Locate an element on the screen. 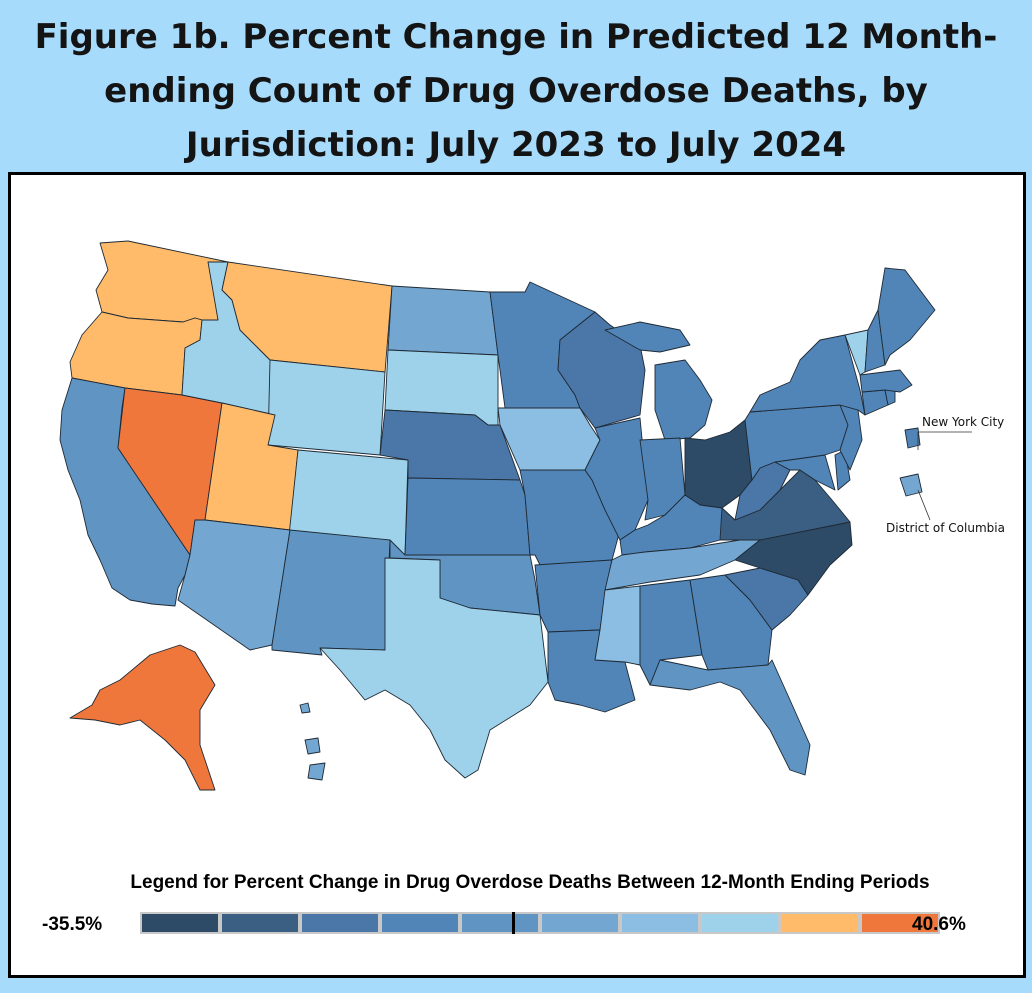  state-arkansas is located at coordinates (573, 596).